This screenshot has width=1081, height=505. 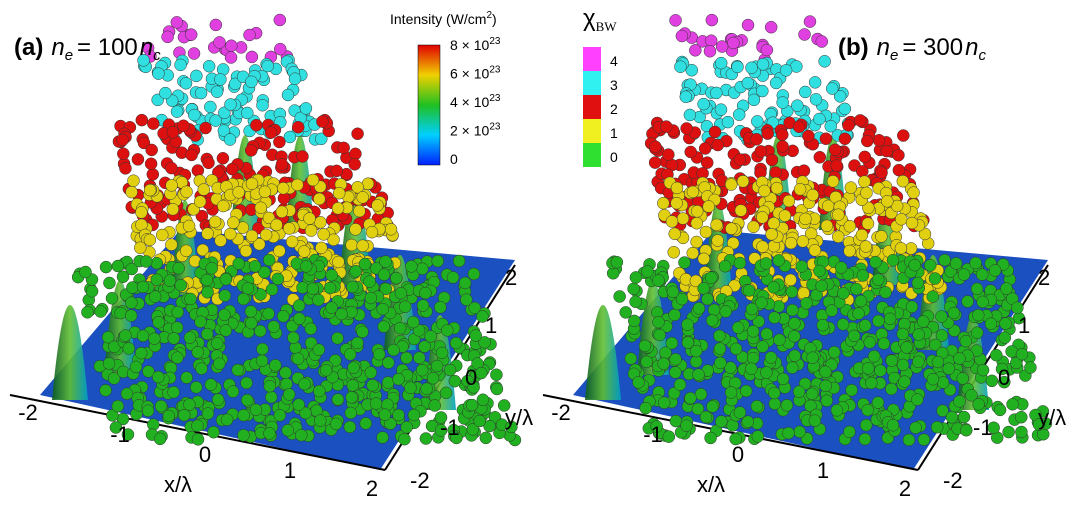 I want to click on intensity-spike, so click(x=70, y=352).